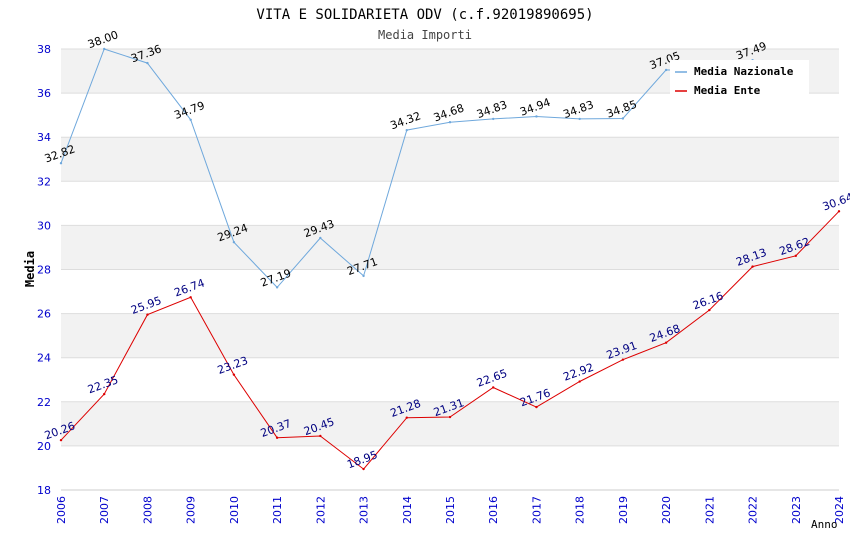 The height and width of the screenshot is (550, 850). I want to click on chart-title: VITA E SOLIDARIETA ODV (c.f.92019890695), so click(424, 15).